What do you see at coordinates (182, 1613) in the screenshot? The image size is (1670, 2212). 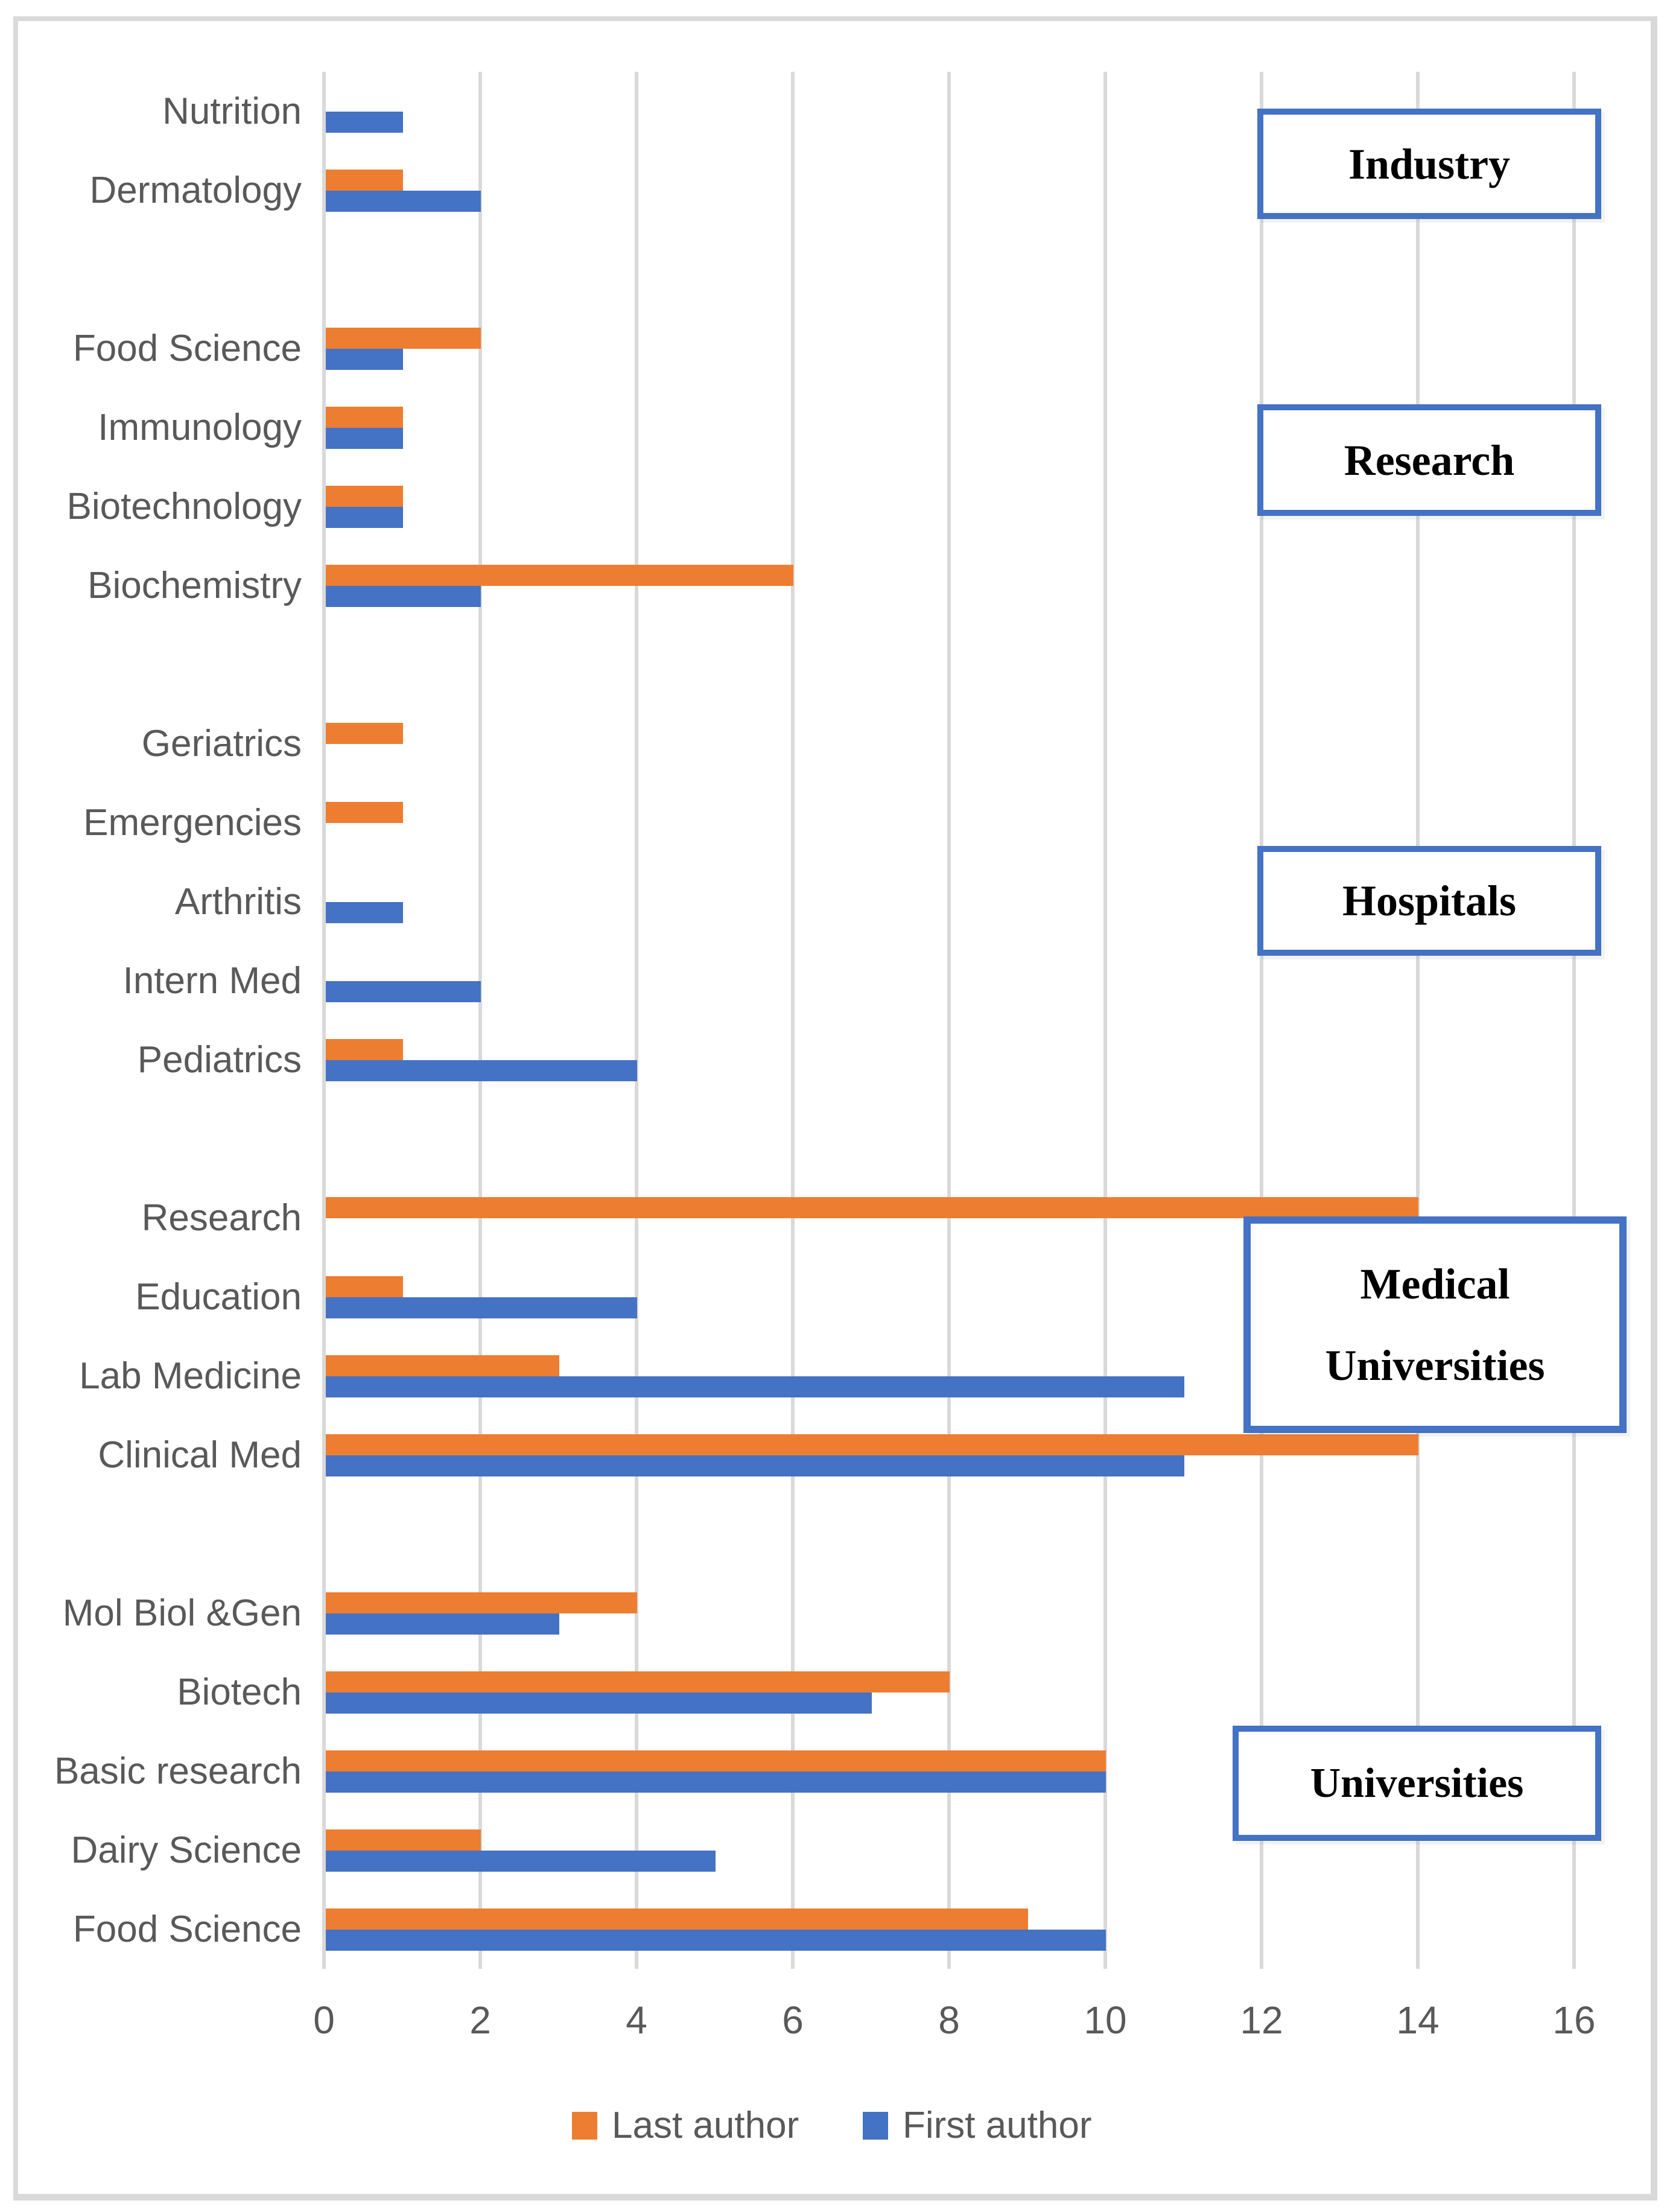 I see `category-label-mol-biol-gen: Mol Biol &Gen` at bounding box center [182, 1613].